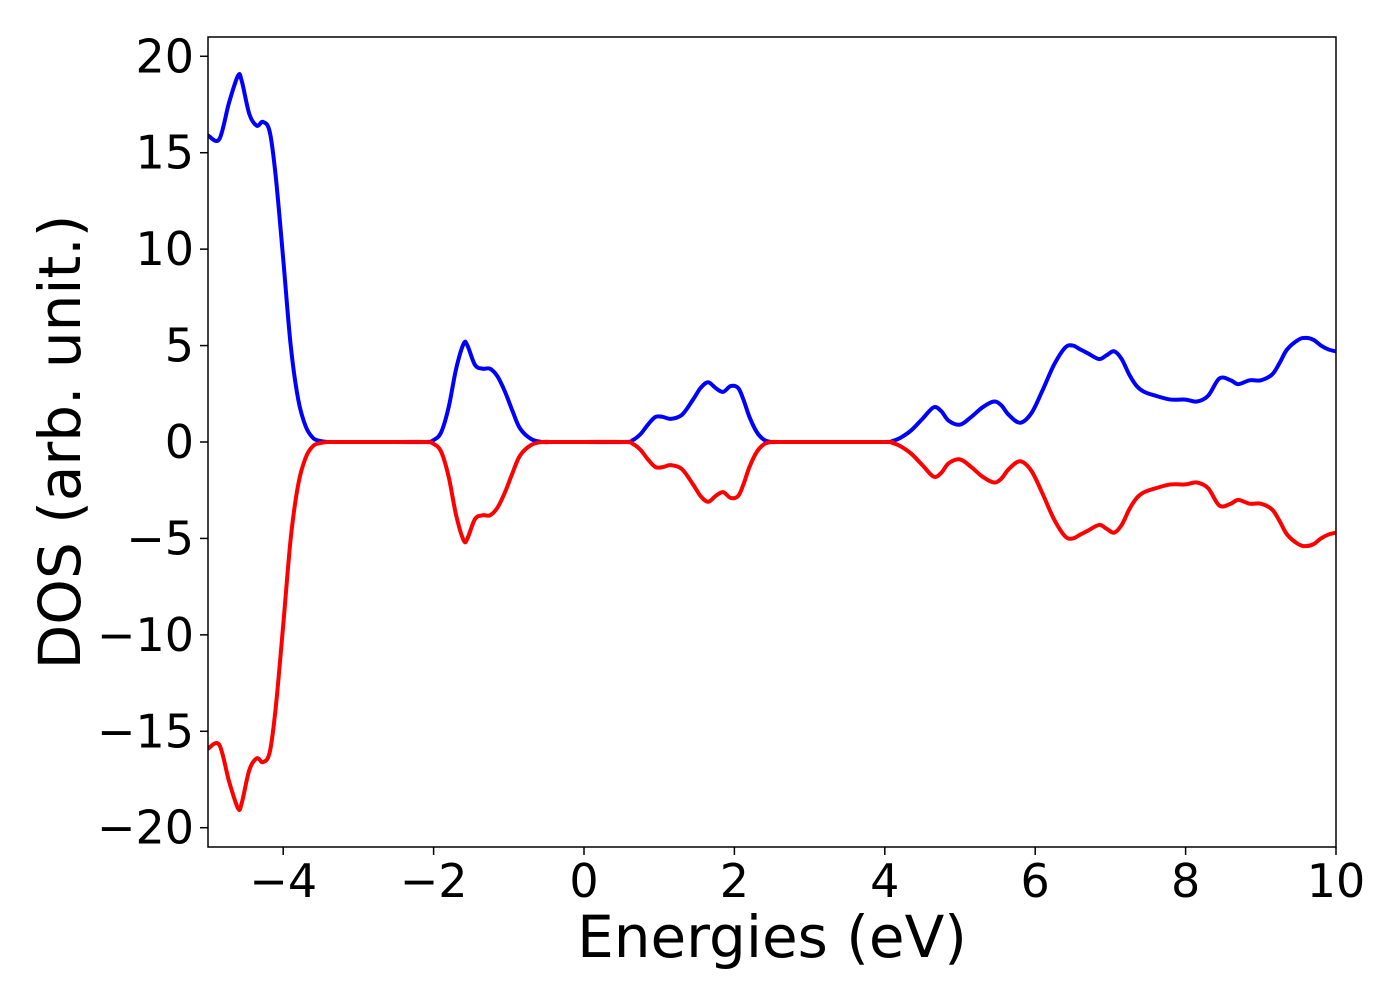 The image size is (1400, 1000). What do you see at coordinates (1035, 881) in the screenshot?
I see `x-tick-label: 6` at bounding box center [1035, 881].